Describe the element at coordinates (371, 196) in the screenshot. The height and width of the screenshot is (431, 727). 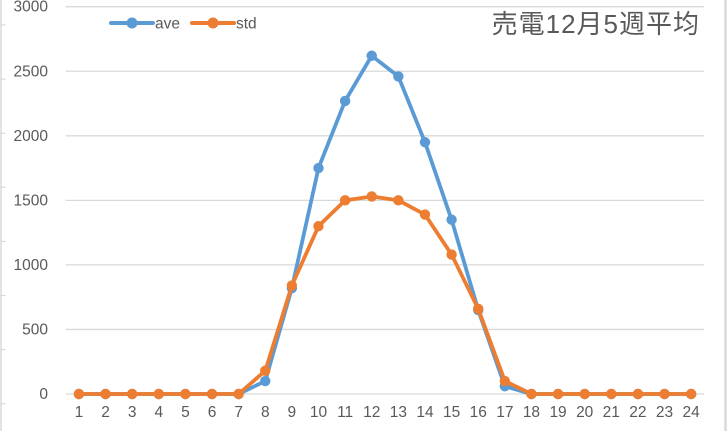
I see `std-marker-x12` at that location.